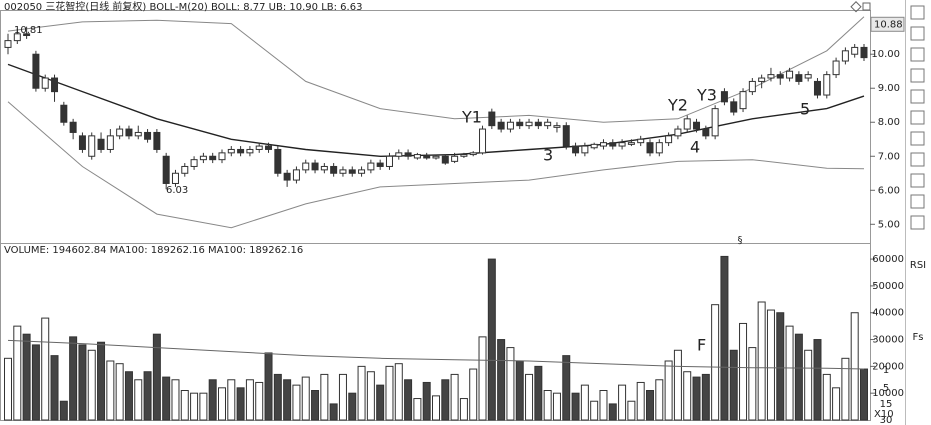  Describe the element at coordinates (918, 337) in the screenshot. I see `sidebar-button: Fs` at that location.